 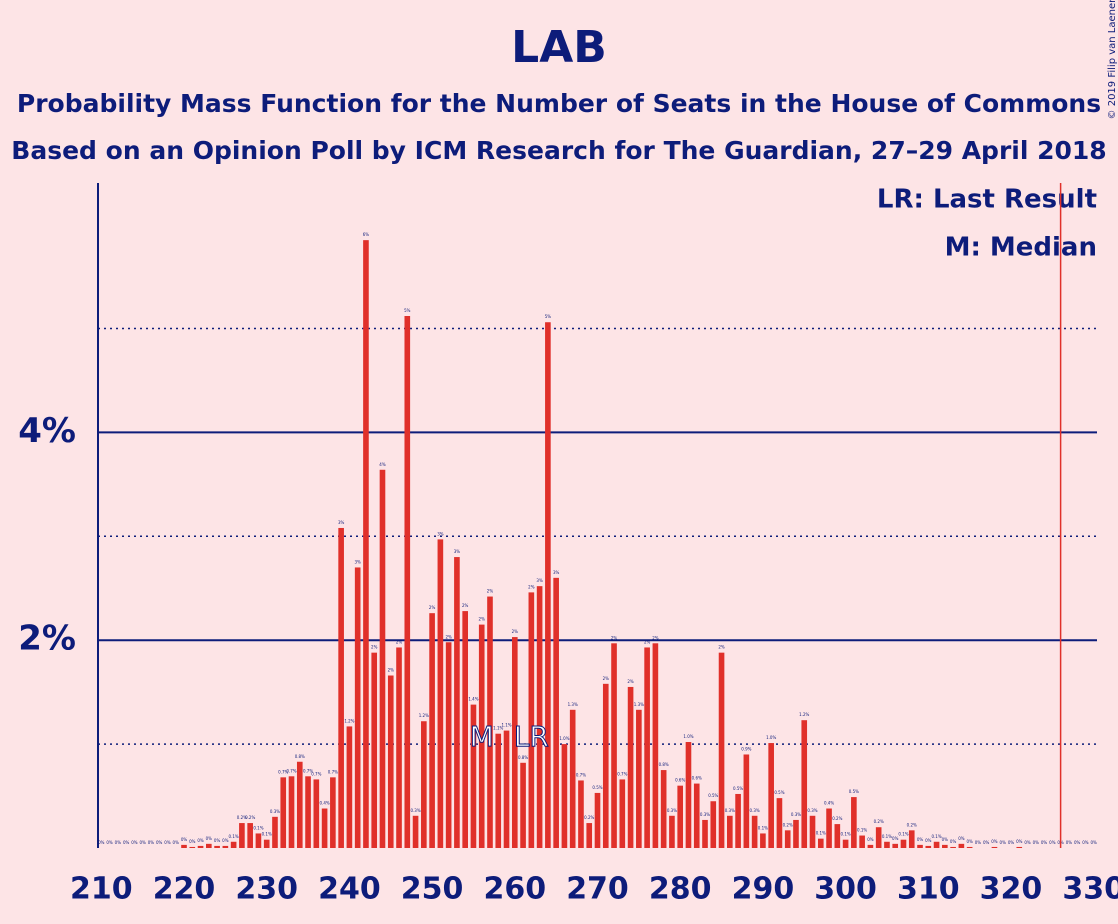 I want to click on value-label: 0.9%, so click(x=746, y=748).